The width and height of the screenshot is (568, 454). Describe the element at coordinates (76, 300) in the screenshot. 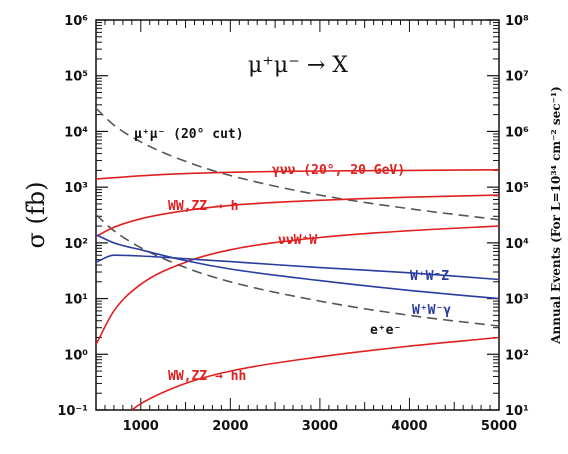

I see `y-tick-label: 10¹` at that location.